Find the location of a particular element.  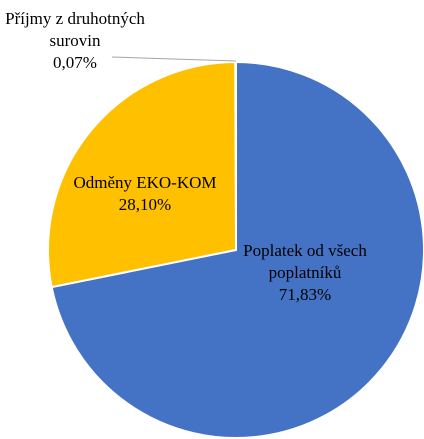

value-label: 71,83% is located at coordinates (305, 294).